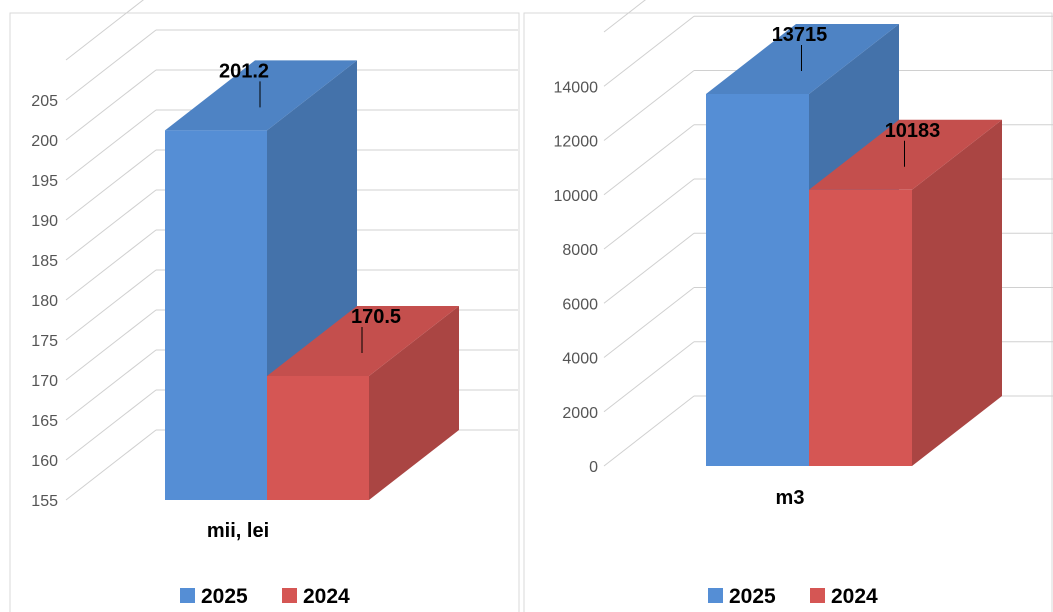 The height and width of the screenshot is (612, 1053). Describe the element at coordinates (790, 498) in the screenshot. I see `category-label: m3` at that location.